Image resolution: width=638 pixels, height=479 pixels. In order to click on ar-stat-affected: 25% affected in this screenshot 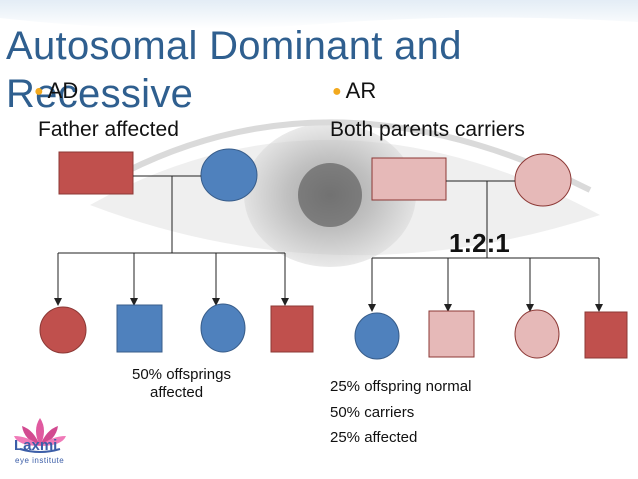, I will do `click(374, 437)`.